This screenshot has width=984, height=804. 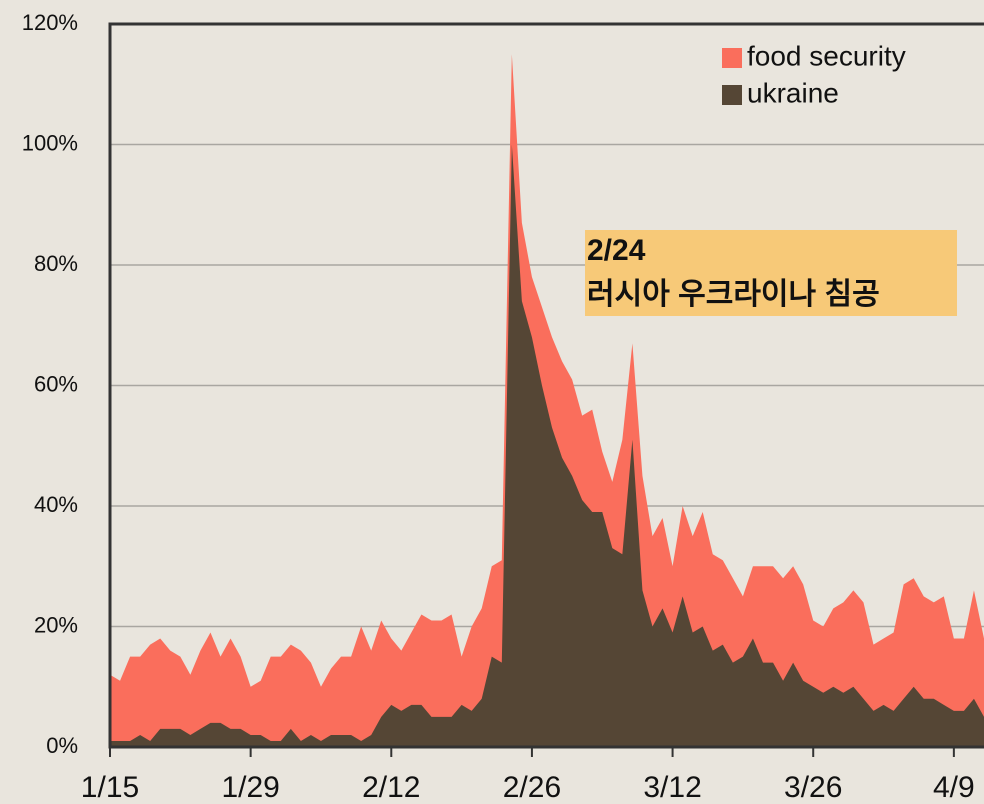 I want to click on x-tick-label: 3/12, so click(x=672, y=787).